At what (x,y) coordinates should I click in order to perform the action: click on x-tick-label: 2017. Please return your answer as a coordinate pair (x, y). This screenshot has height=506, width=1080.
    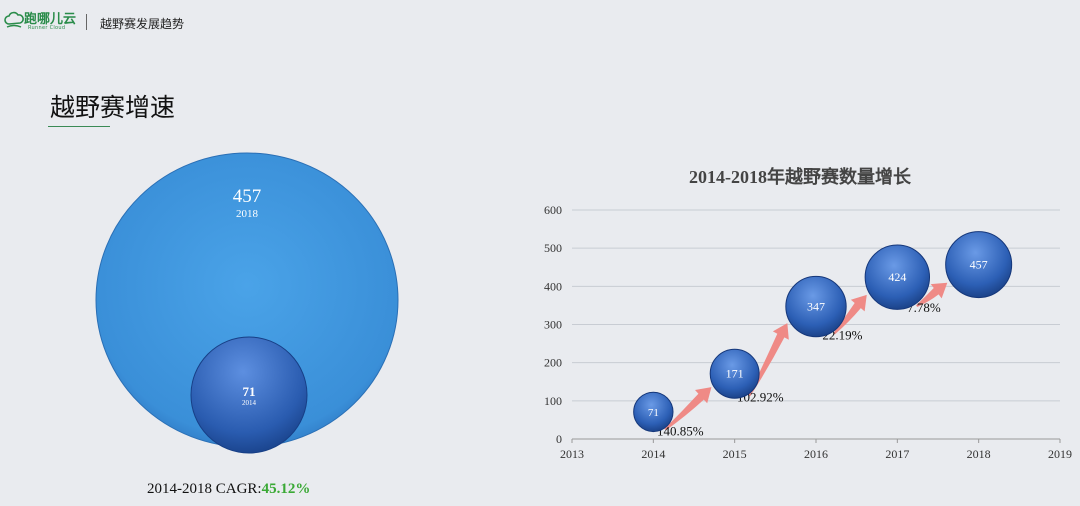
    Looking at the image, I should click on (897, 454).